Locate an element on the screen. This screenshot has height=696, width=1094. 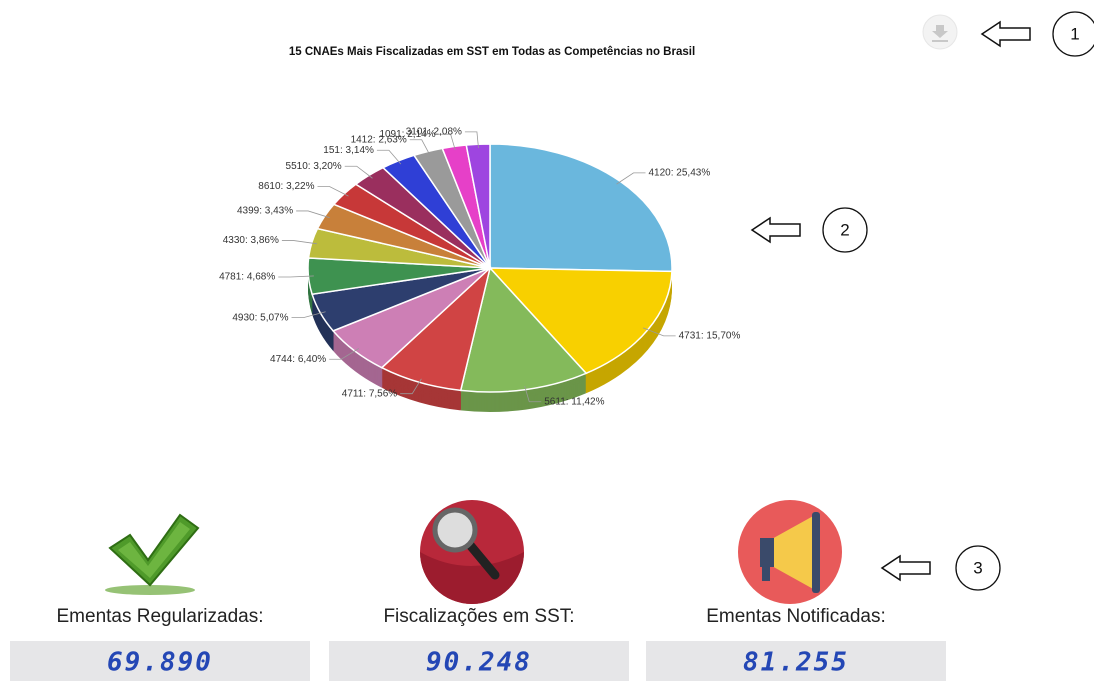
data-label: 3101: 2,08% is located at coordinates (434, 132).